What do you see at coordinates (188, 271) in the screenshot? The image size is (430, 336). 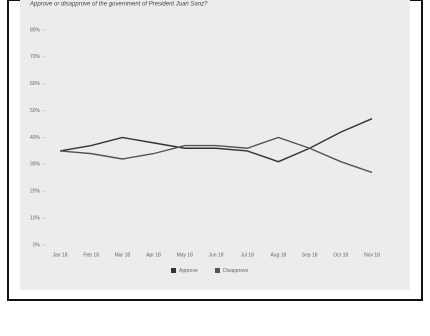 I see `legend-label: Approve` at bounding box center [188, 271].